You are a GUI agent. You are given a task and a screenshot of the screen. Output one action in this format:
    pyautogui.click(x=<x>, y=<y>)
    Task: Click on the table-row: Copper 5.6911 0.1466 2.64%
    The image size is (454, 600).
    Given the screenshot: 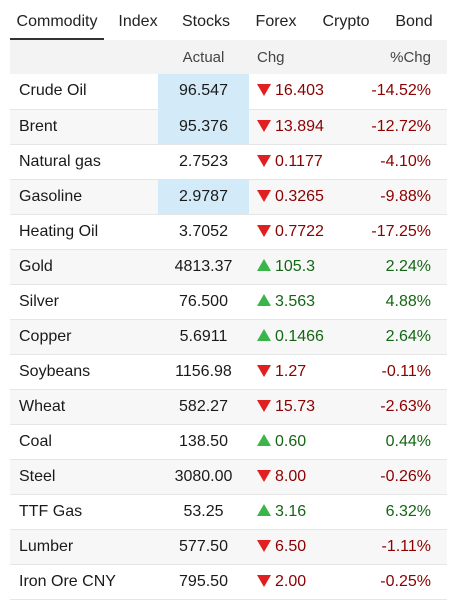 What is the action you would take?
    pyautogui.click(x=228, y=336)
    